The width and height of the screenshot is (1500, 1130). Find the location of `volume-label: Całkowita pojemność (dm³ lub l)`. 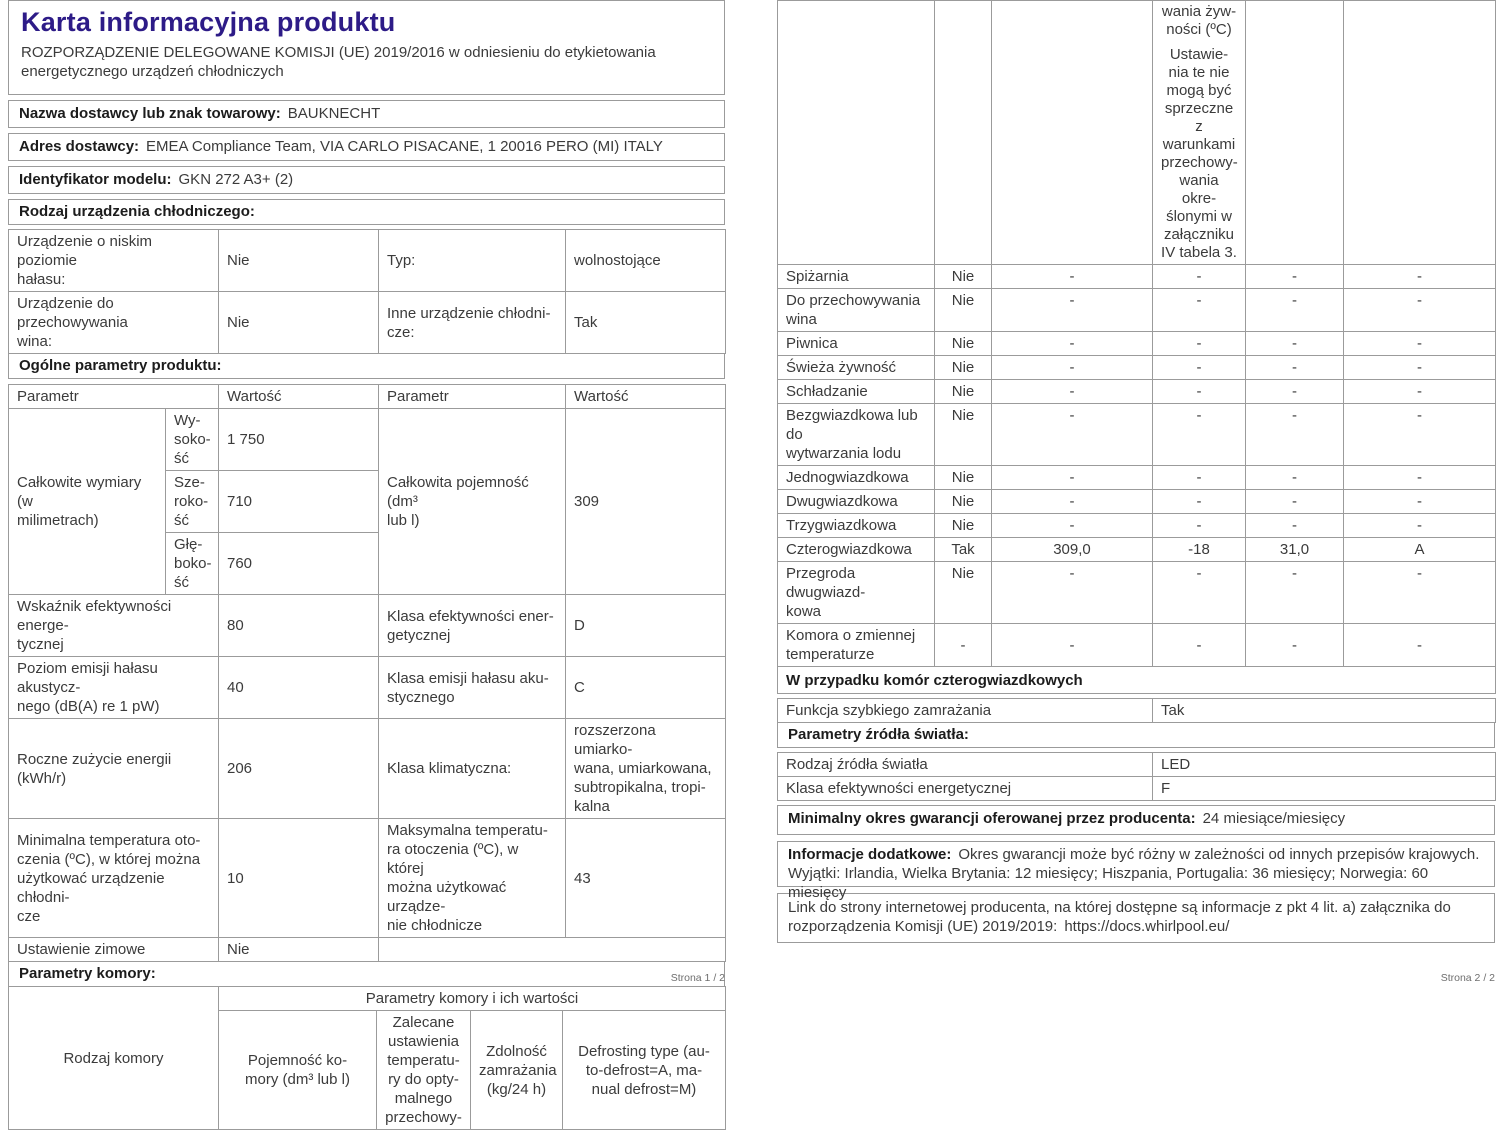

volume-label: Całkowita pojemność (dm³ lub l) is located at coordinates (472, 501).